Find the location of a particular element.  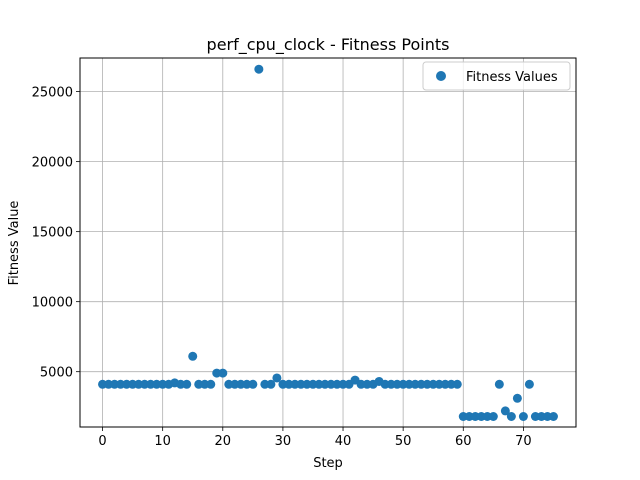

y-tick-label: 5000 is located at coordinates (56, 373).